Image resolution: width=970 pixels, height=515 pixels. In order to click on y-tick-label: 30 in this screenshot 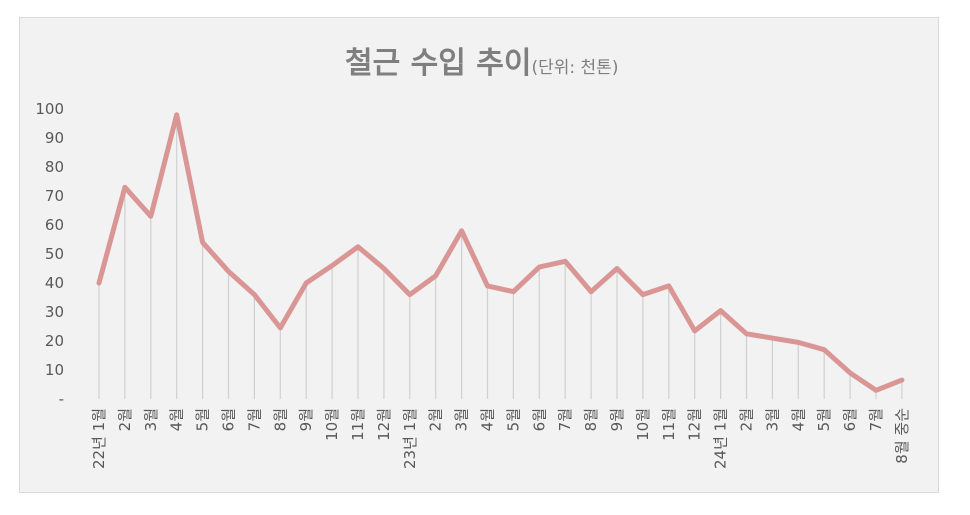, I will do `click(54, 312)`.